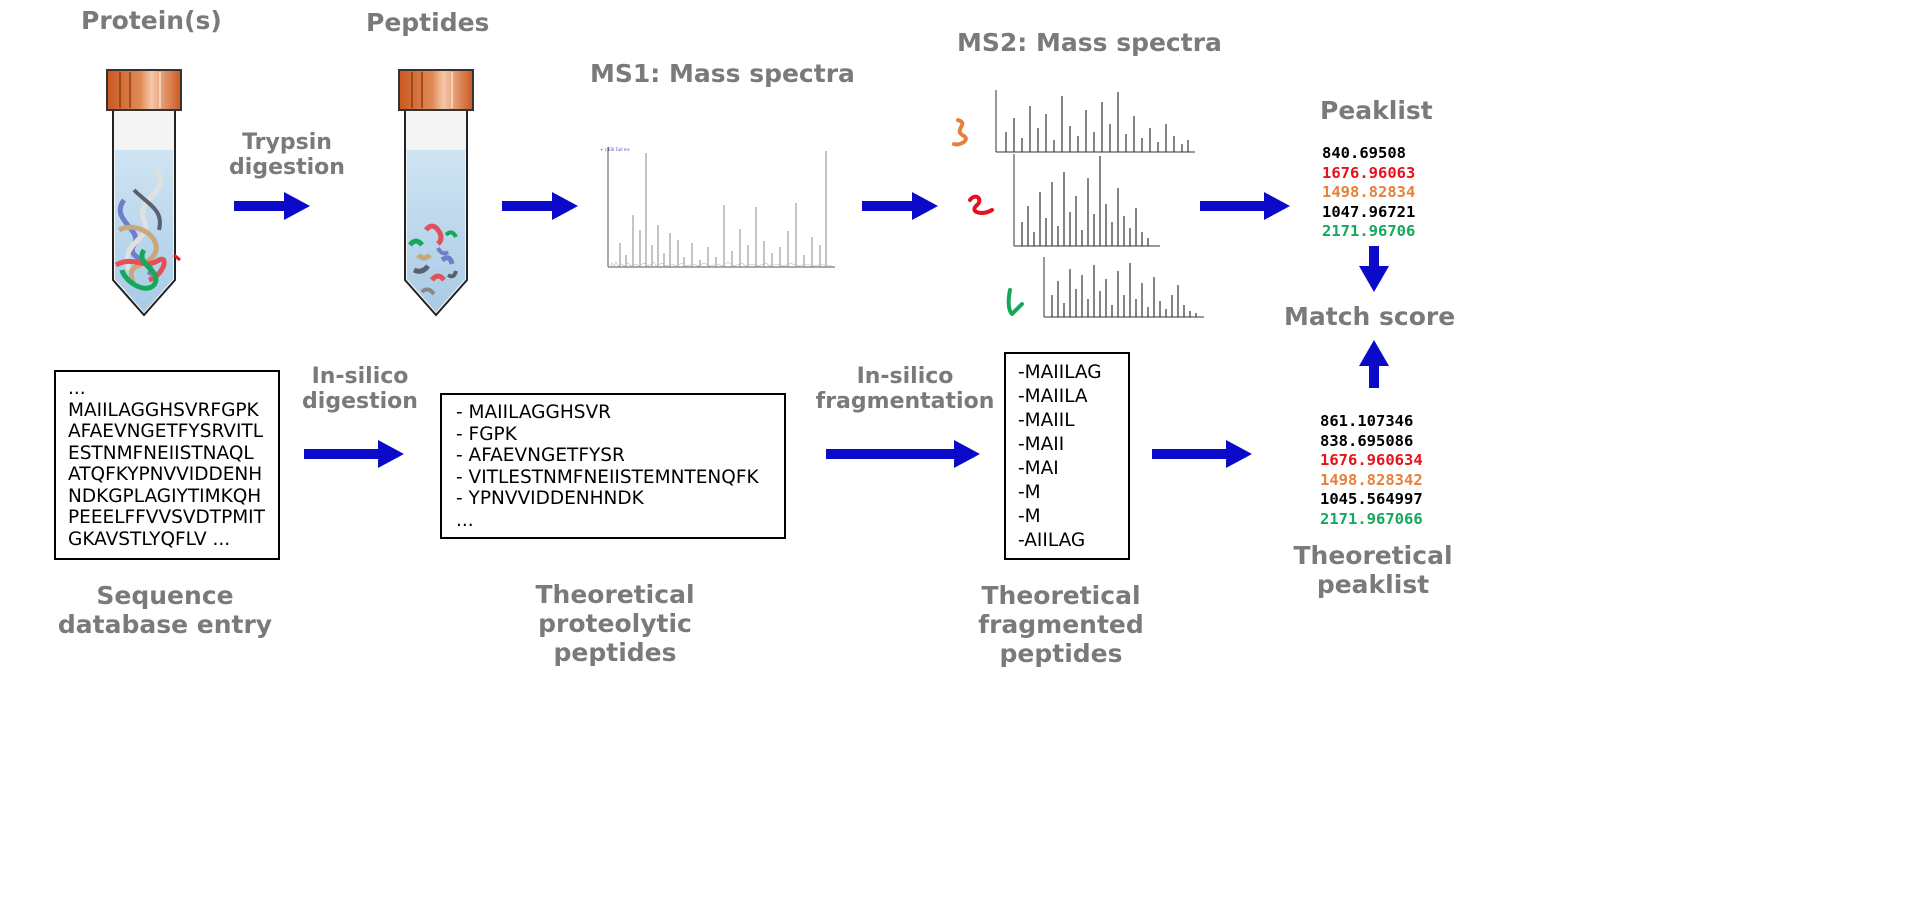 This screenshot has width=1915, height=910. I want to click on red-fragment-icon, so click(981, 204).